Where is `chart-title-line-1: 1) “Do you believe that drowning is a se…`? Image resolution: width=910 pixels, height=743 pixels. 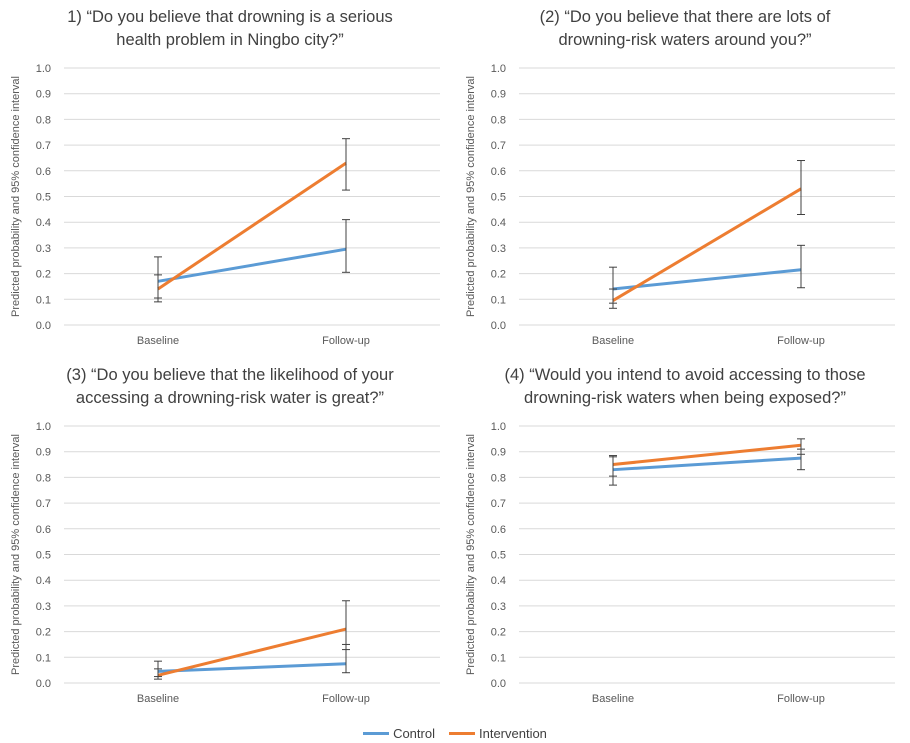 chart-title-line-1: 1) “Do you believe that drowning is a se… is located at coordinates (230, 17).